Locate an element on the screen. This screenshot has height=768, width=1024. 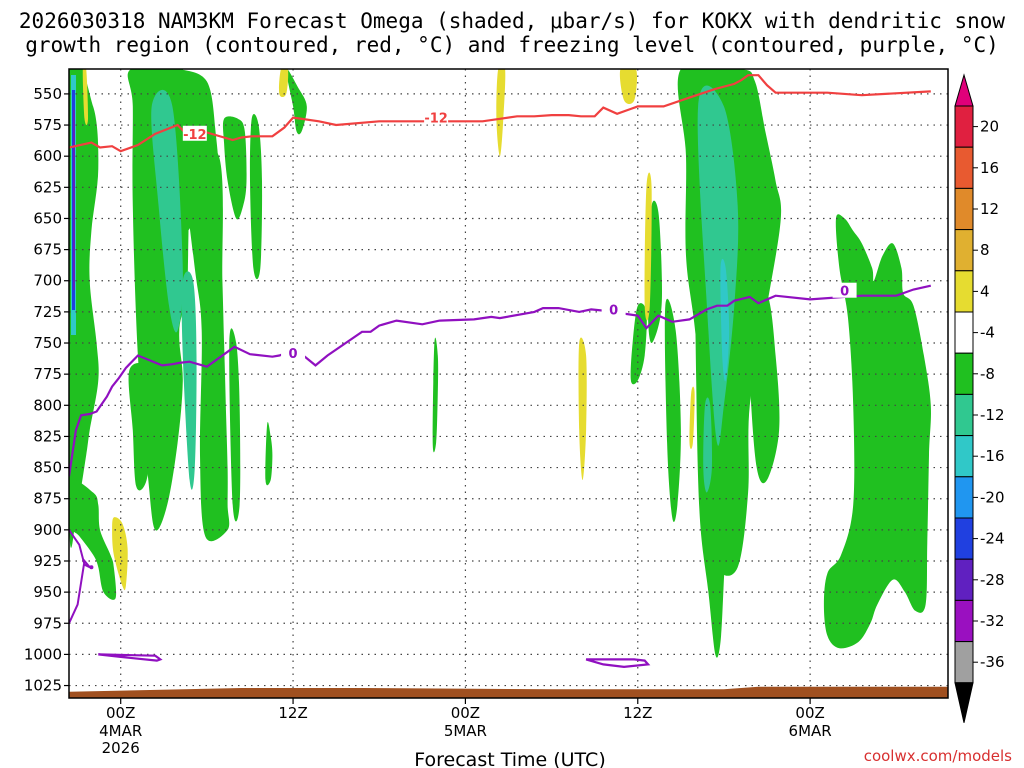
x-tick-year-0: 2026 is located at coordinates (121, 748).